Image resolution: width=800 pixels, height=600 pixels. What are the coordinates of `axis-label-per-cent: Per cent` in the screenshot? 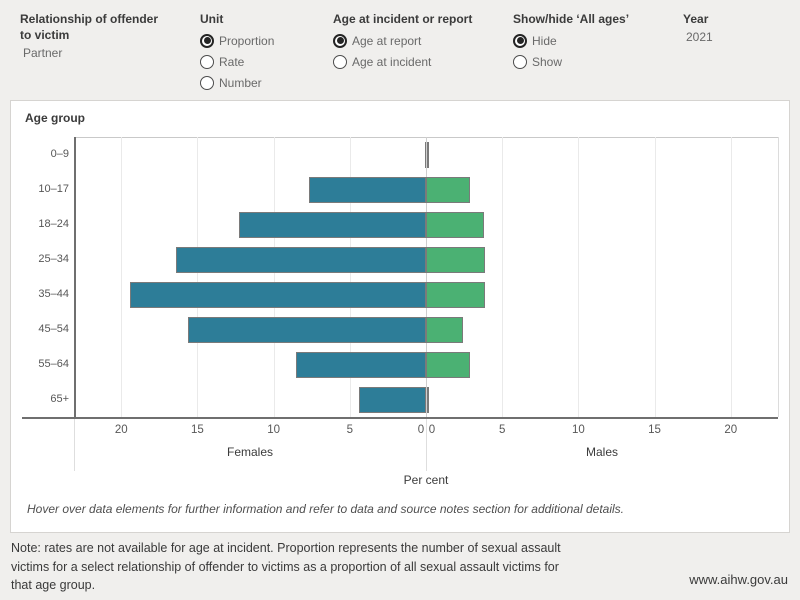 It's located at (426, 480).